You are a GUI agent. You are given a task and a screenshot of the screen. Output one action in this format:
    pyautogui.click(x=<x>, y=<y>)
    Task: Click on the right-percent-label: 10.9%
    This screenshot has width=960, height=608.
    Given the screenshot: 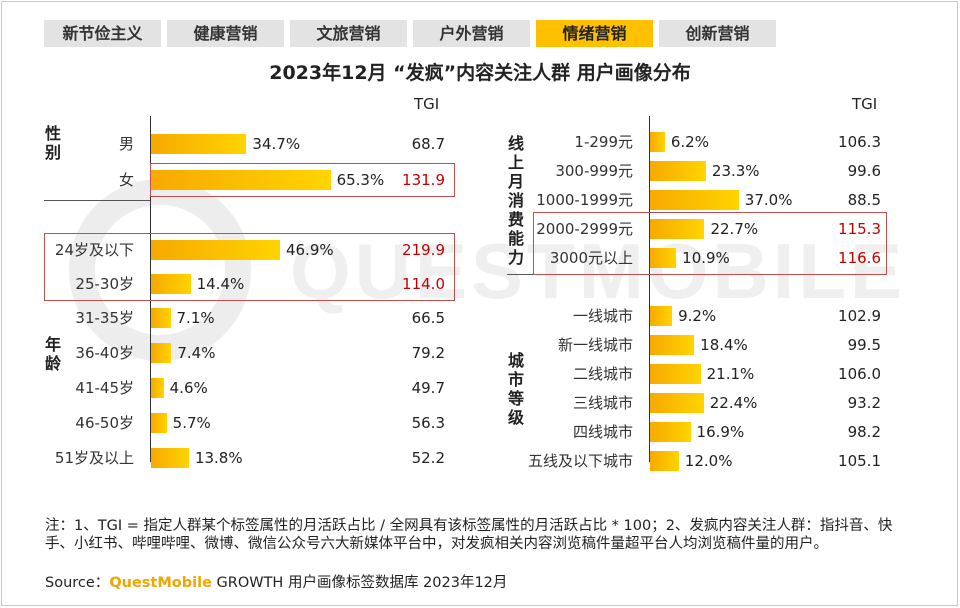 What is the action you would take?
    pyautogui.click(x=706, y=258)
    